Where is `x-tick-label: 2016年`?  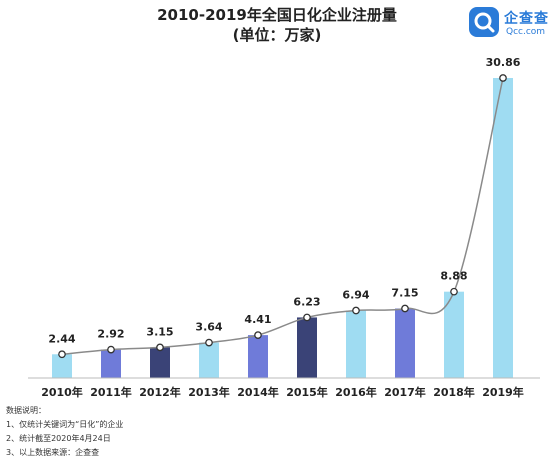 x-tick-label: 2016年 is located at coordinates (356, 392).